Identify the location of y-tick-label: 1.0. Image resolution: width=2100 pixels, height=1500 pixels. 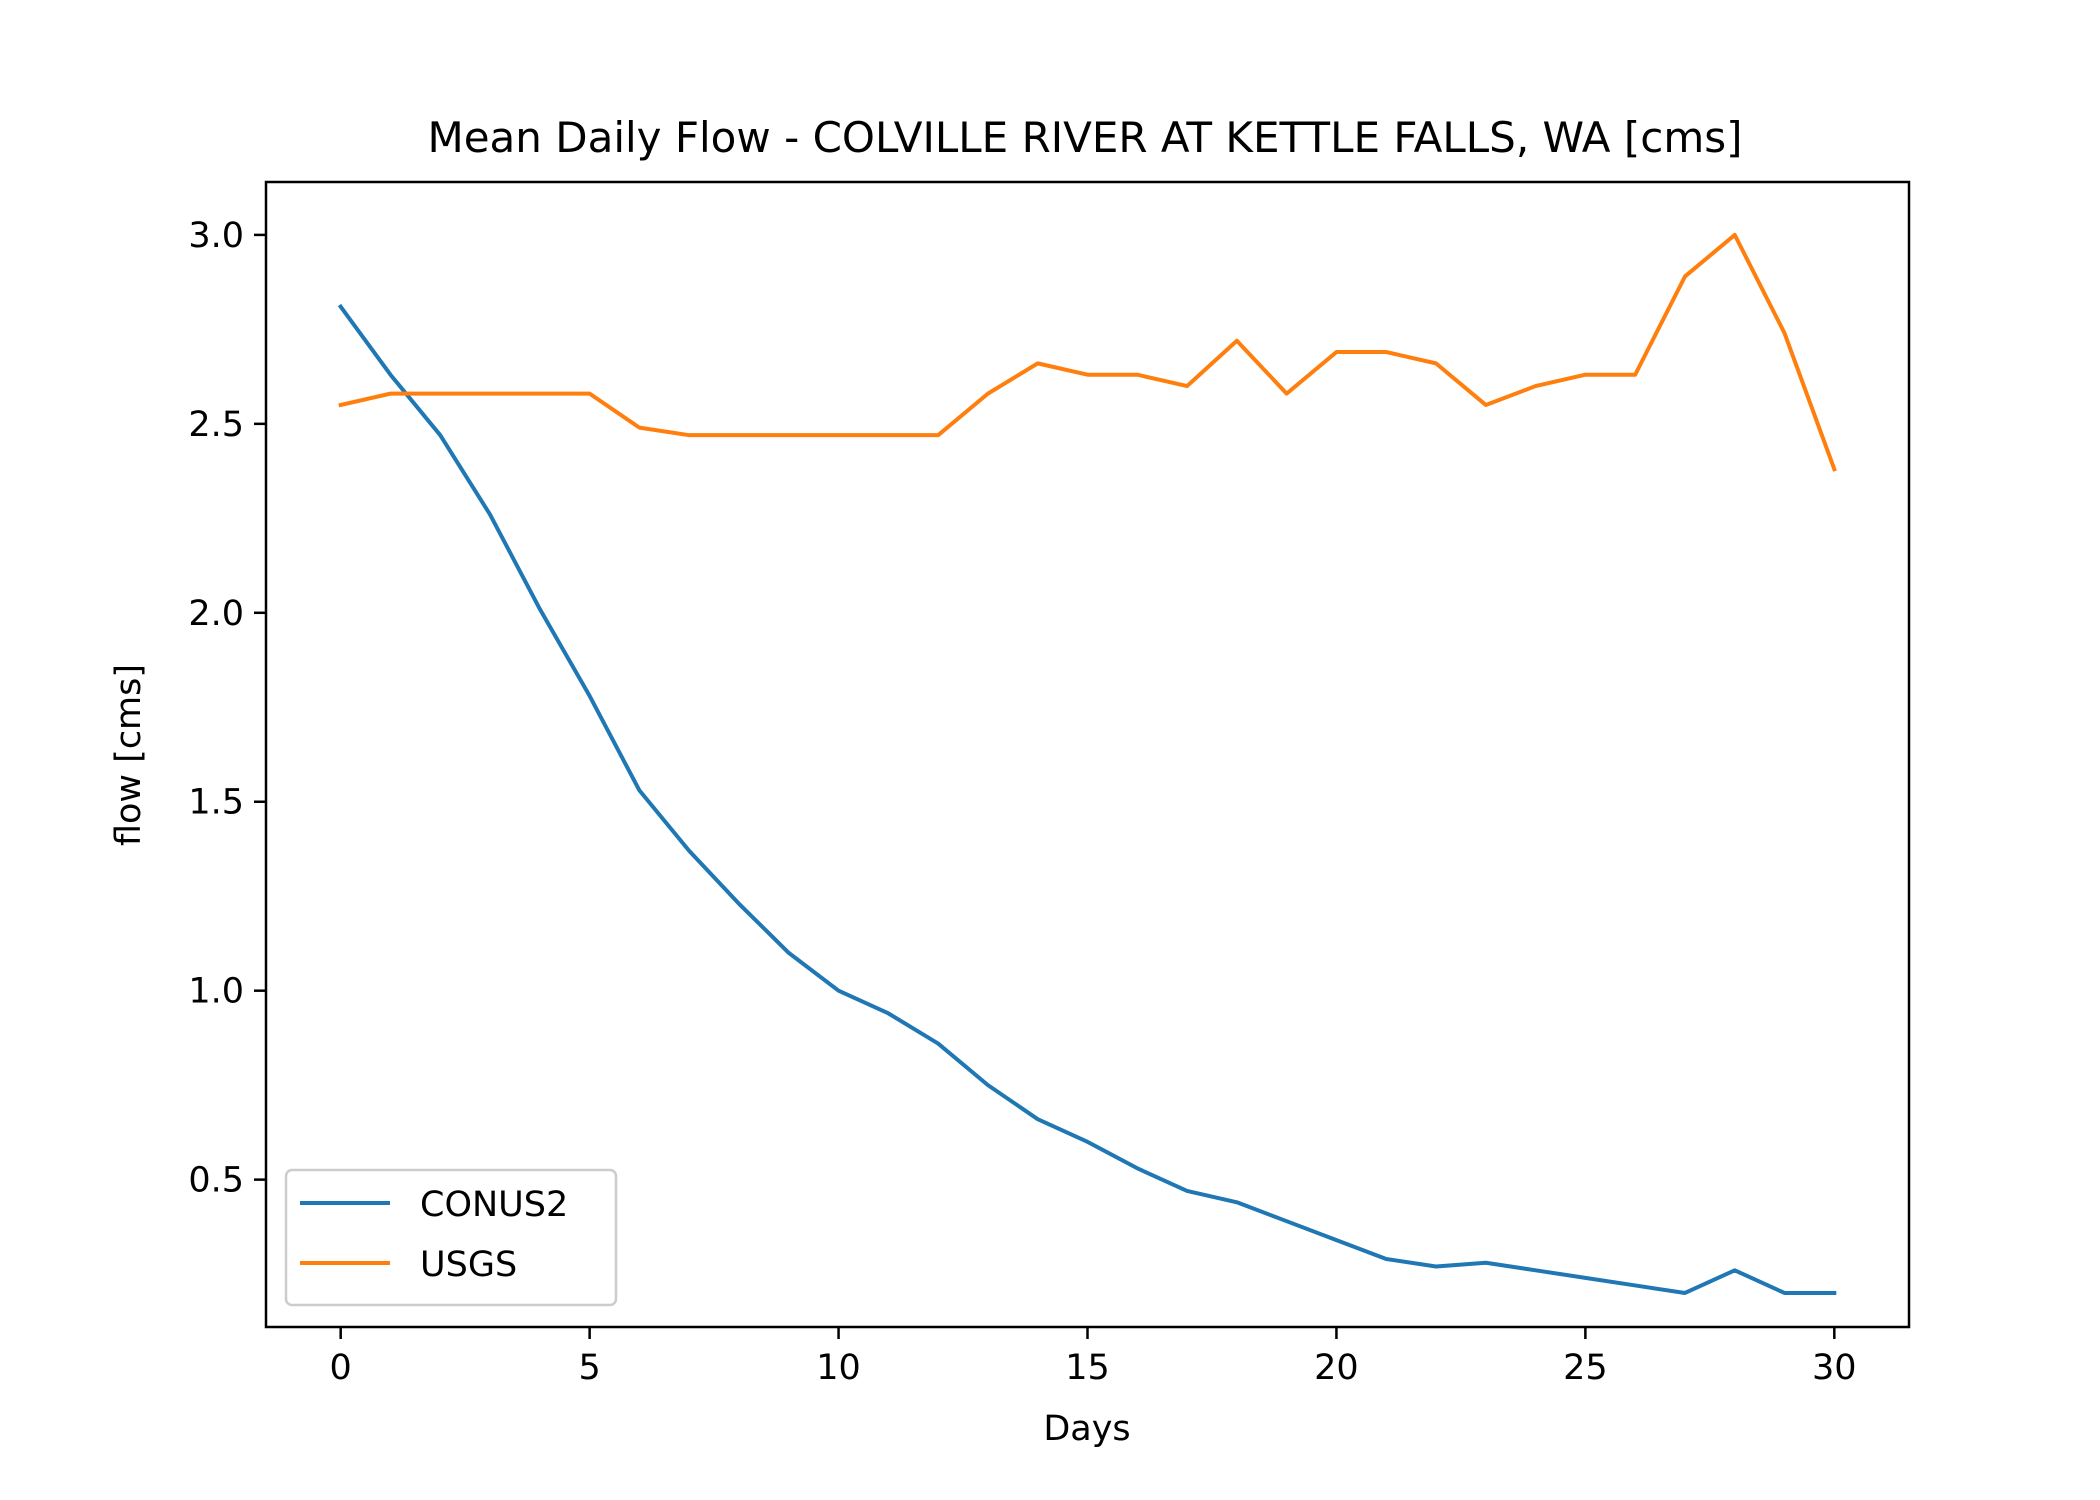
(216, 992).